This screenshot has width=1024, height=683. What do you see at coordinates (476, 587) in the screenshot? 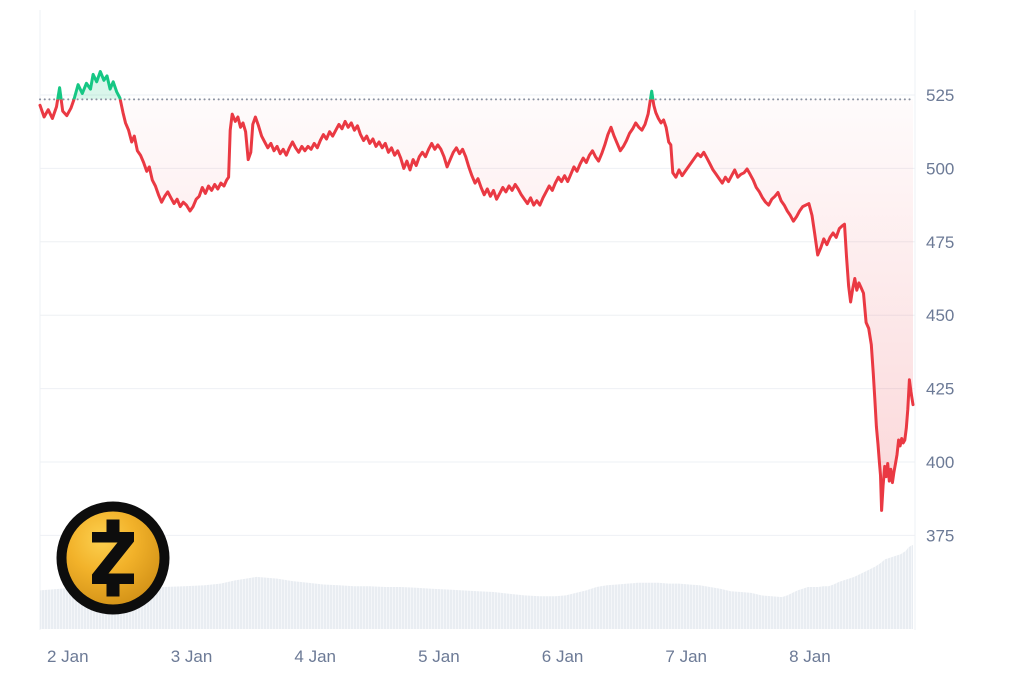
I see `volume-area` at bounding box center [476, 587].